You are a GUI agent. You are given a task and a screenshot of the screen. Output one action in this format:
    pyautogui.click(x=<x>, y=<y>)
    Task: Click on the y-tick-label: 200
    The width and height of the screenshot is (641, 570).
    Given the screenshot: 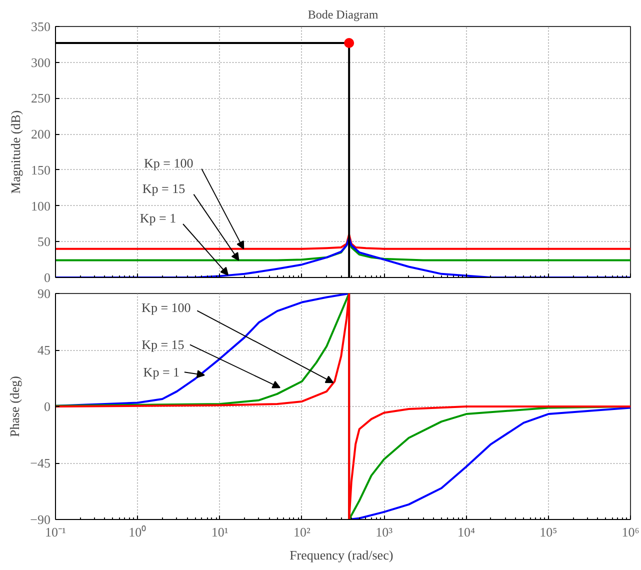 What is the action you would take?
    pyautogui.click(x=40, y=134)
    